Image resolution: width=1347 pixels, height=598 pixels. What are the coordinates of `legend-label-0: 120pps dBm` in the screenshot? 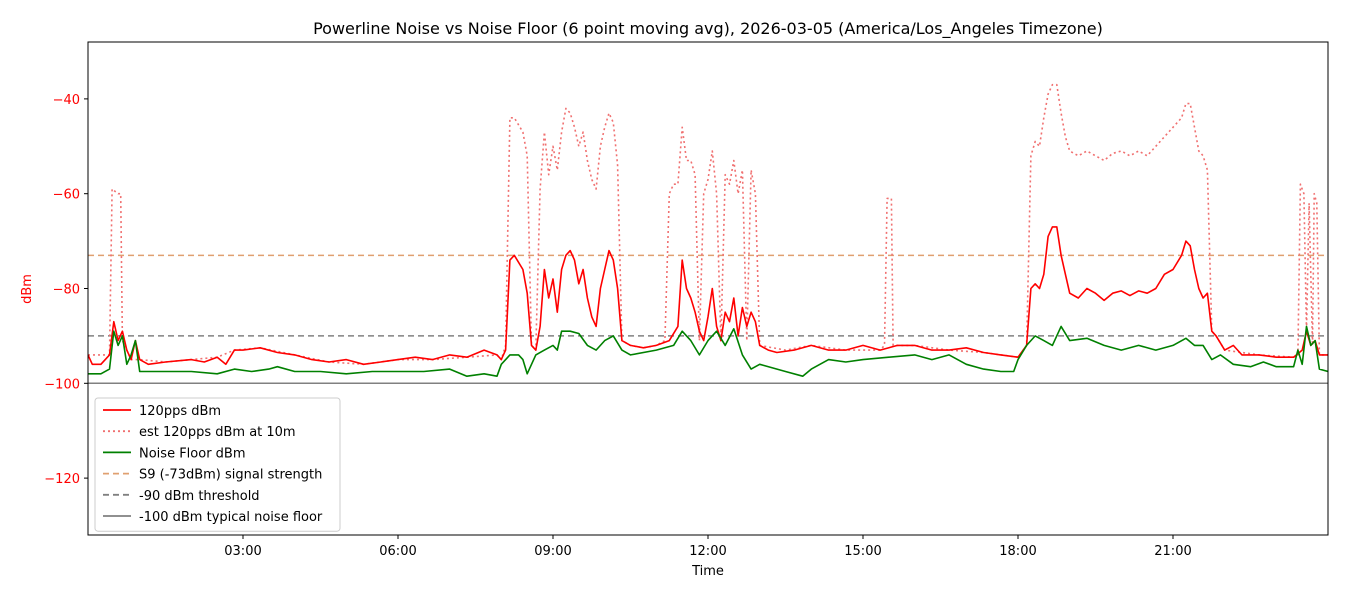 It's located at (180, 411).